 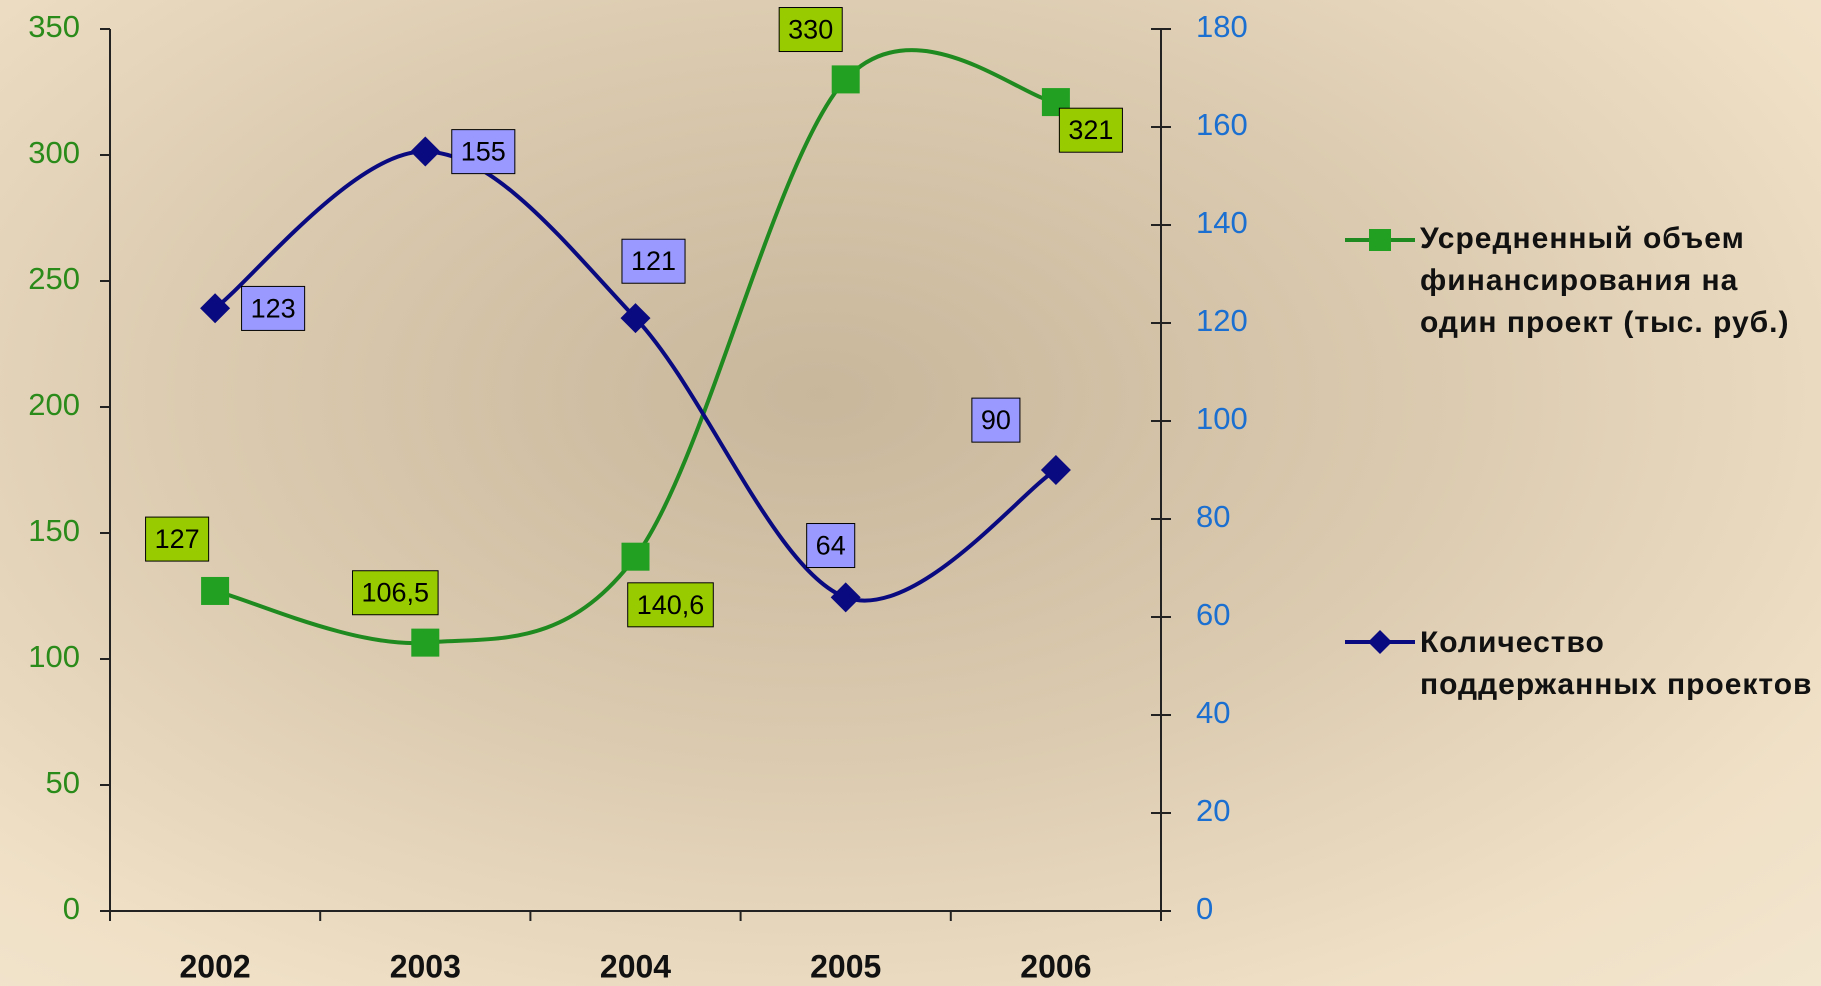 I want to click on x-tick-label: 2004, so click(x=635, y=966).